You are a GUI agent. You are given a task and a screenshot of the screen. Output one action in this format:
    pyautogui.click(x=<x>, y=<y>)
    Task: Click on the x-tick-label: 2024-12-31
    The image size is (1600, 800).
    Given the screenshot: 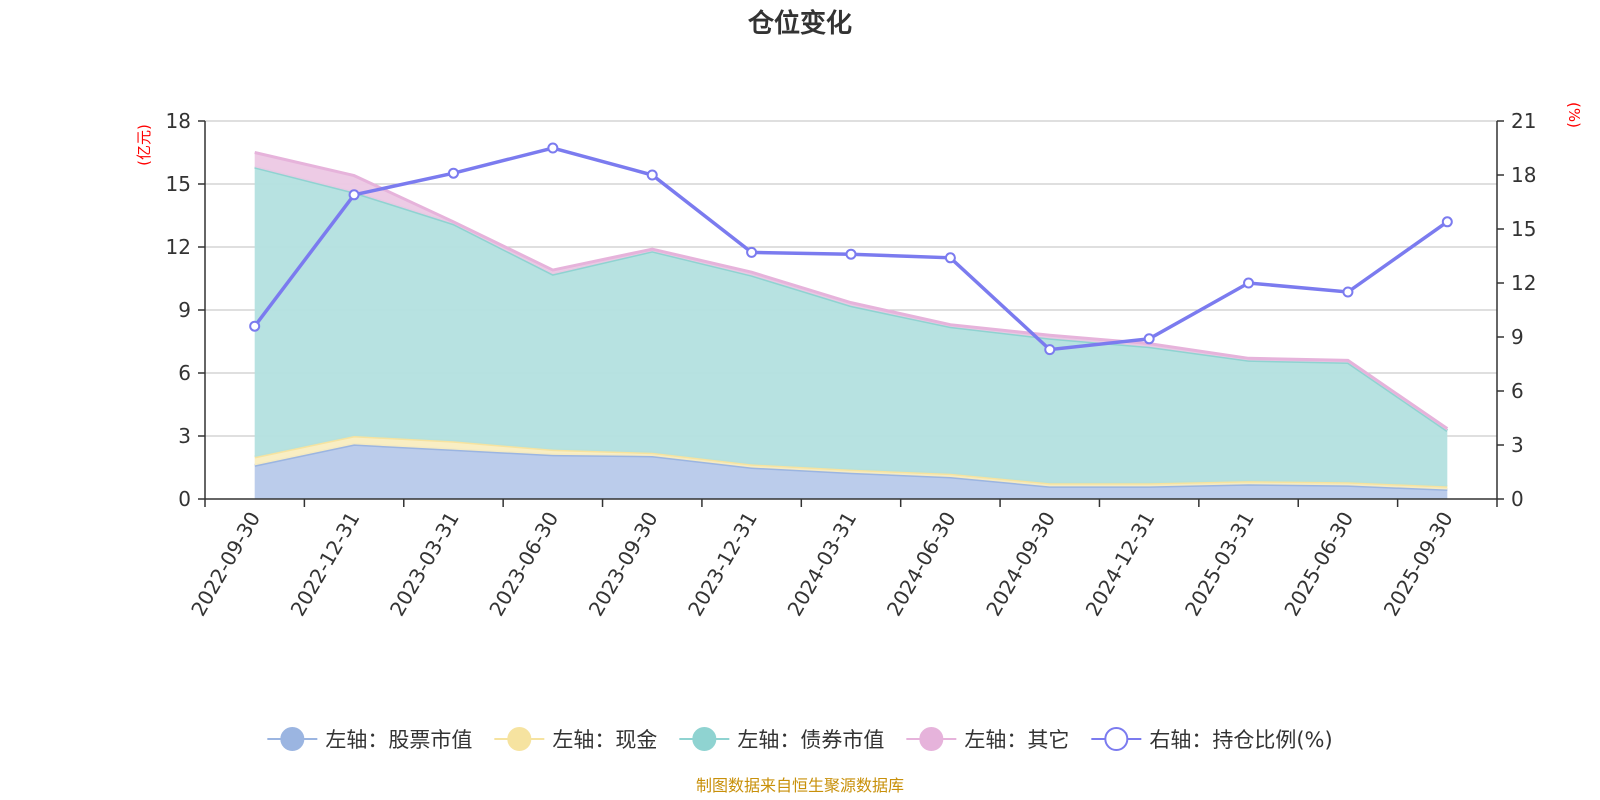 What is the action you would take?
    pyautogui.click(x=1120, y=564)
    